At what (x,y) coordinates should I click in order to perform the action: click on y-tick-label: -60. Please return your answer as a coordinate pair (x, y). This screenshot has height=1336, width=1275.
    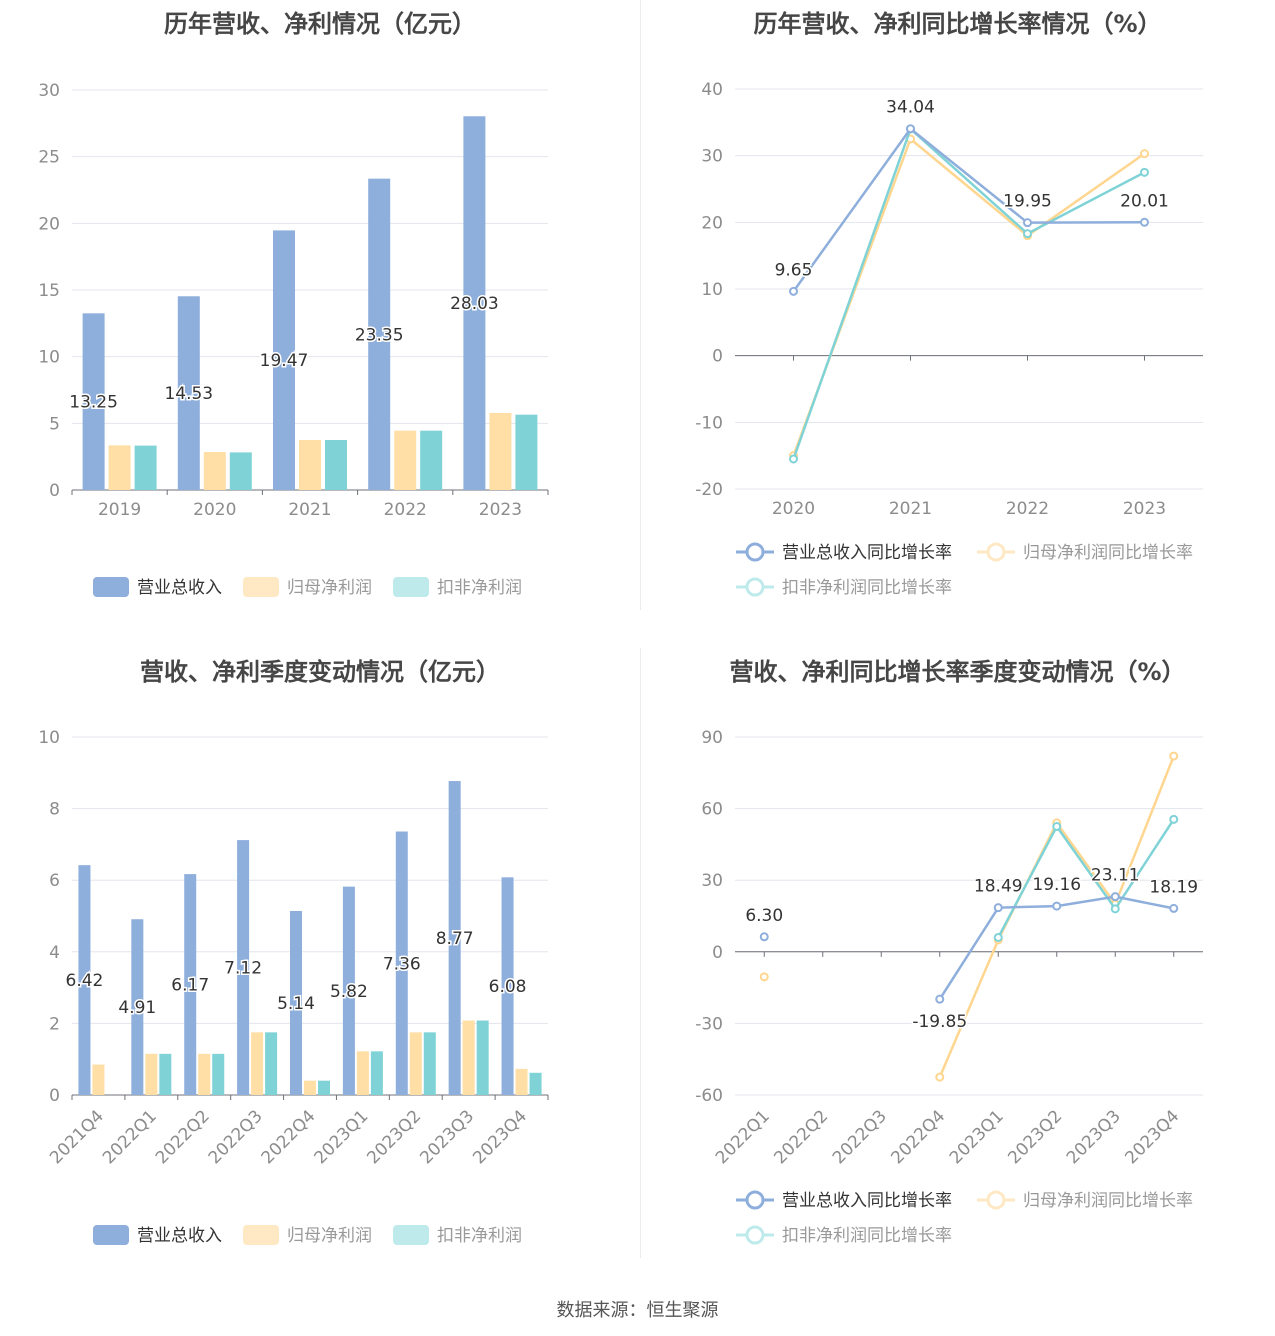
    Looking at the image, I should click on (709, 1096).